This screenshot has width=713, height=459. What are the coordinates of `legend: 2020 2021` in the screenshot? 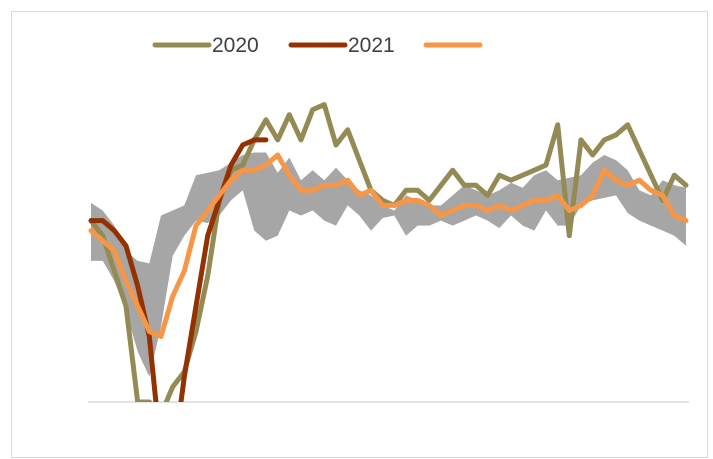 It's located at (317, 45).